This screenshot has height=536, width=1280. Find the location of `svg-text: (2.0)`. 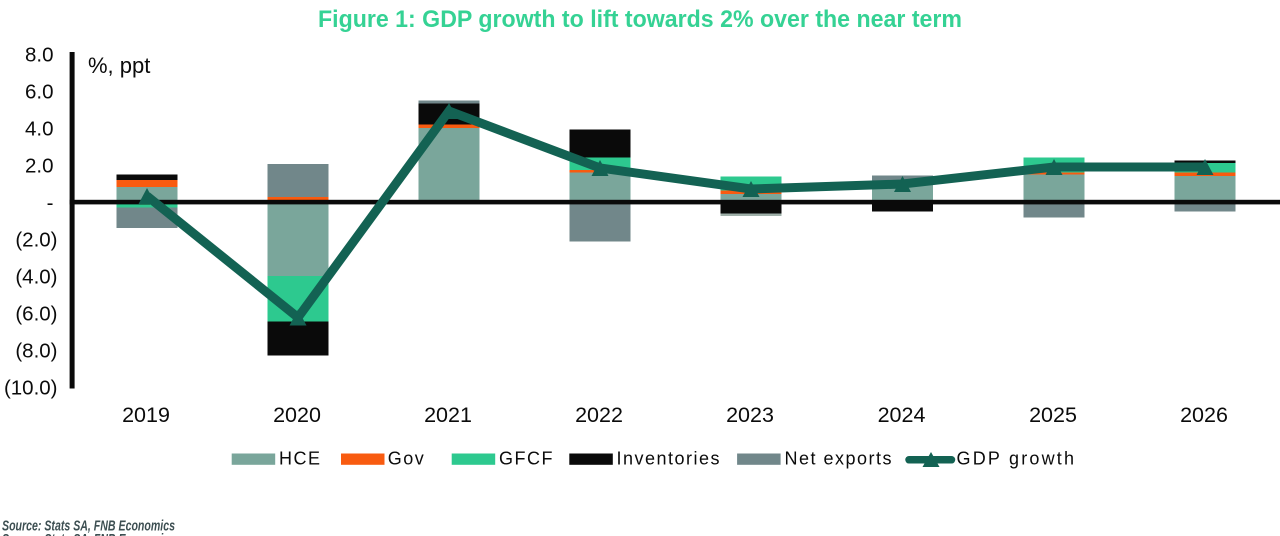

svg-text: (2.0) is located at coordinates (36, 240).